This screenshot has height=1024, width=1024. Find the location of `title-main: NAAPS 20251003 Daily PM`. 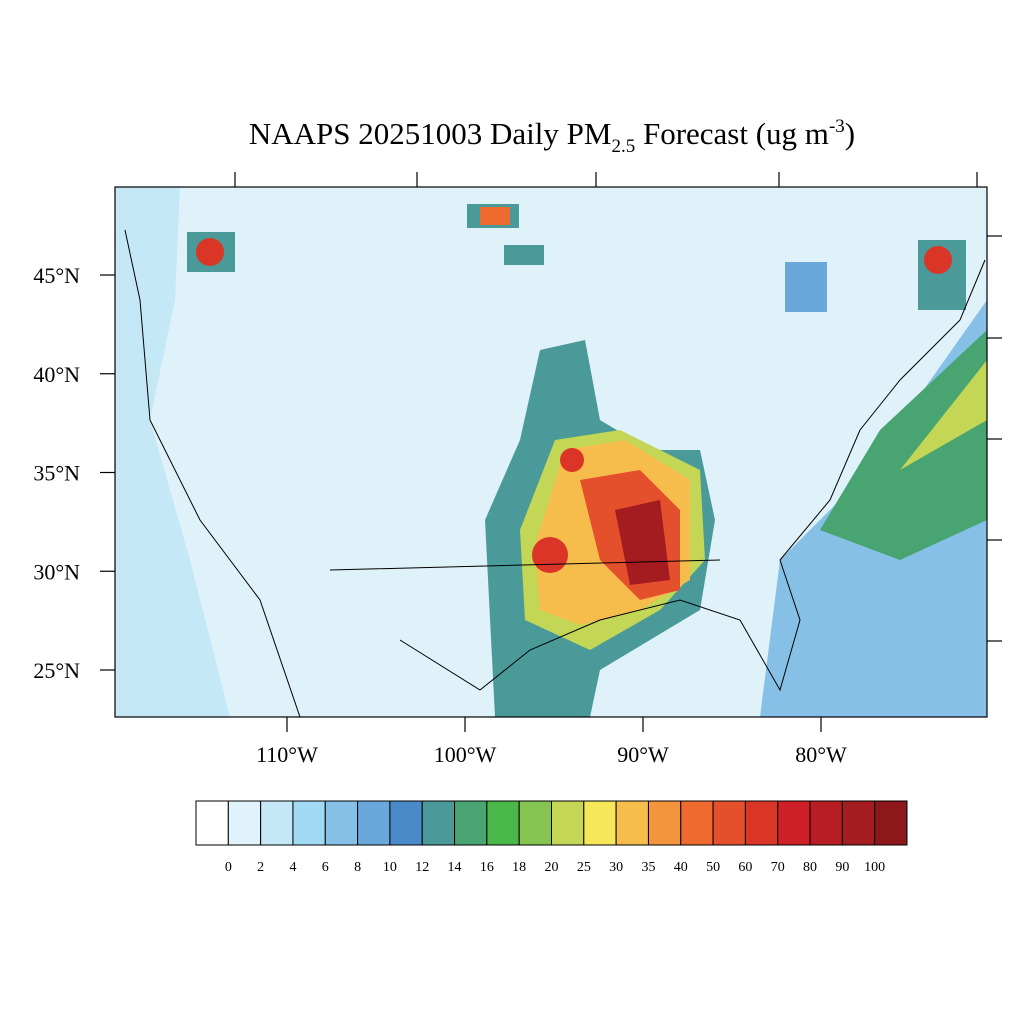

title-main: NAAPS 20251003 Daily PM is located at coordinates (430, 133).